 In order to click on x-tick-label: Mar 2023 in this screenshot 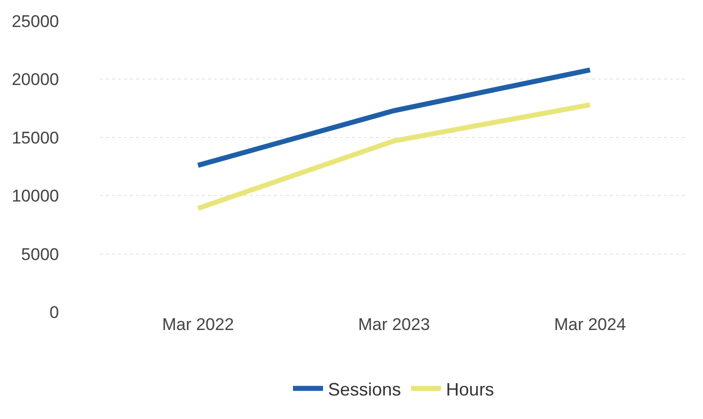, I will do `click(394, 324)`.